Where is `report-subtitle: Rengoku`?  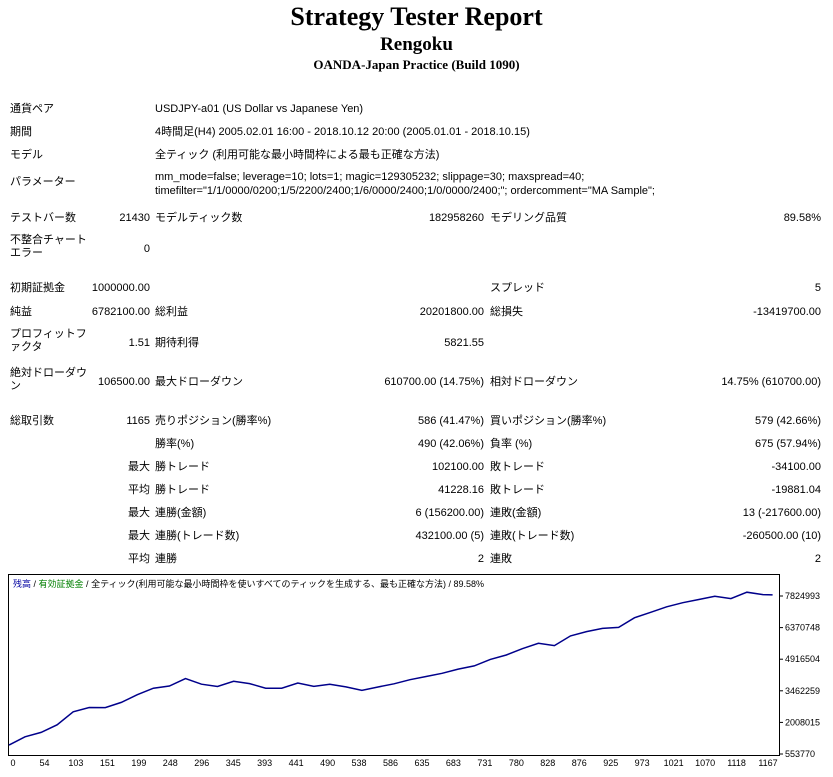 report-subtitle: Rengoku is located at coordinates (416, 44).